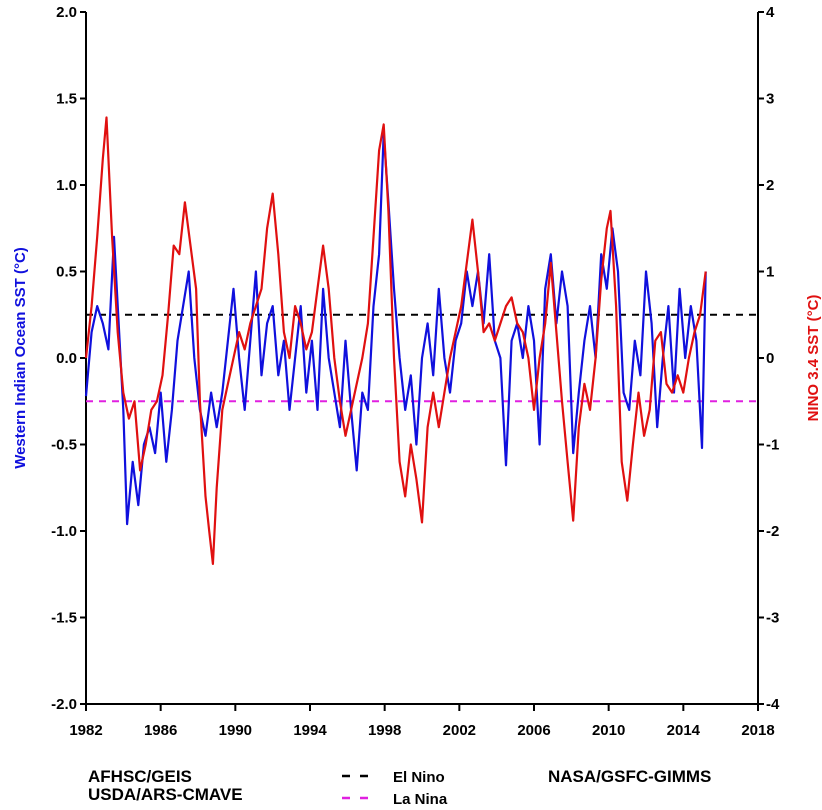  I want to click on x-tick-label: 1998, so click(384, 730).